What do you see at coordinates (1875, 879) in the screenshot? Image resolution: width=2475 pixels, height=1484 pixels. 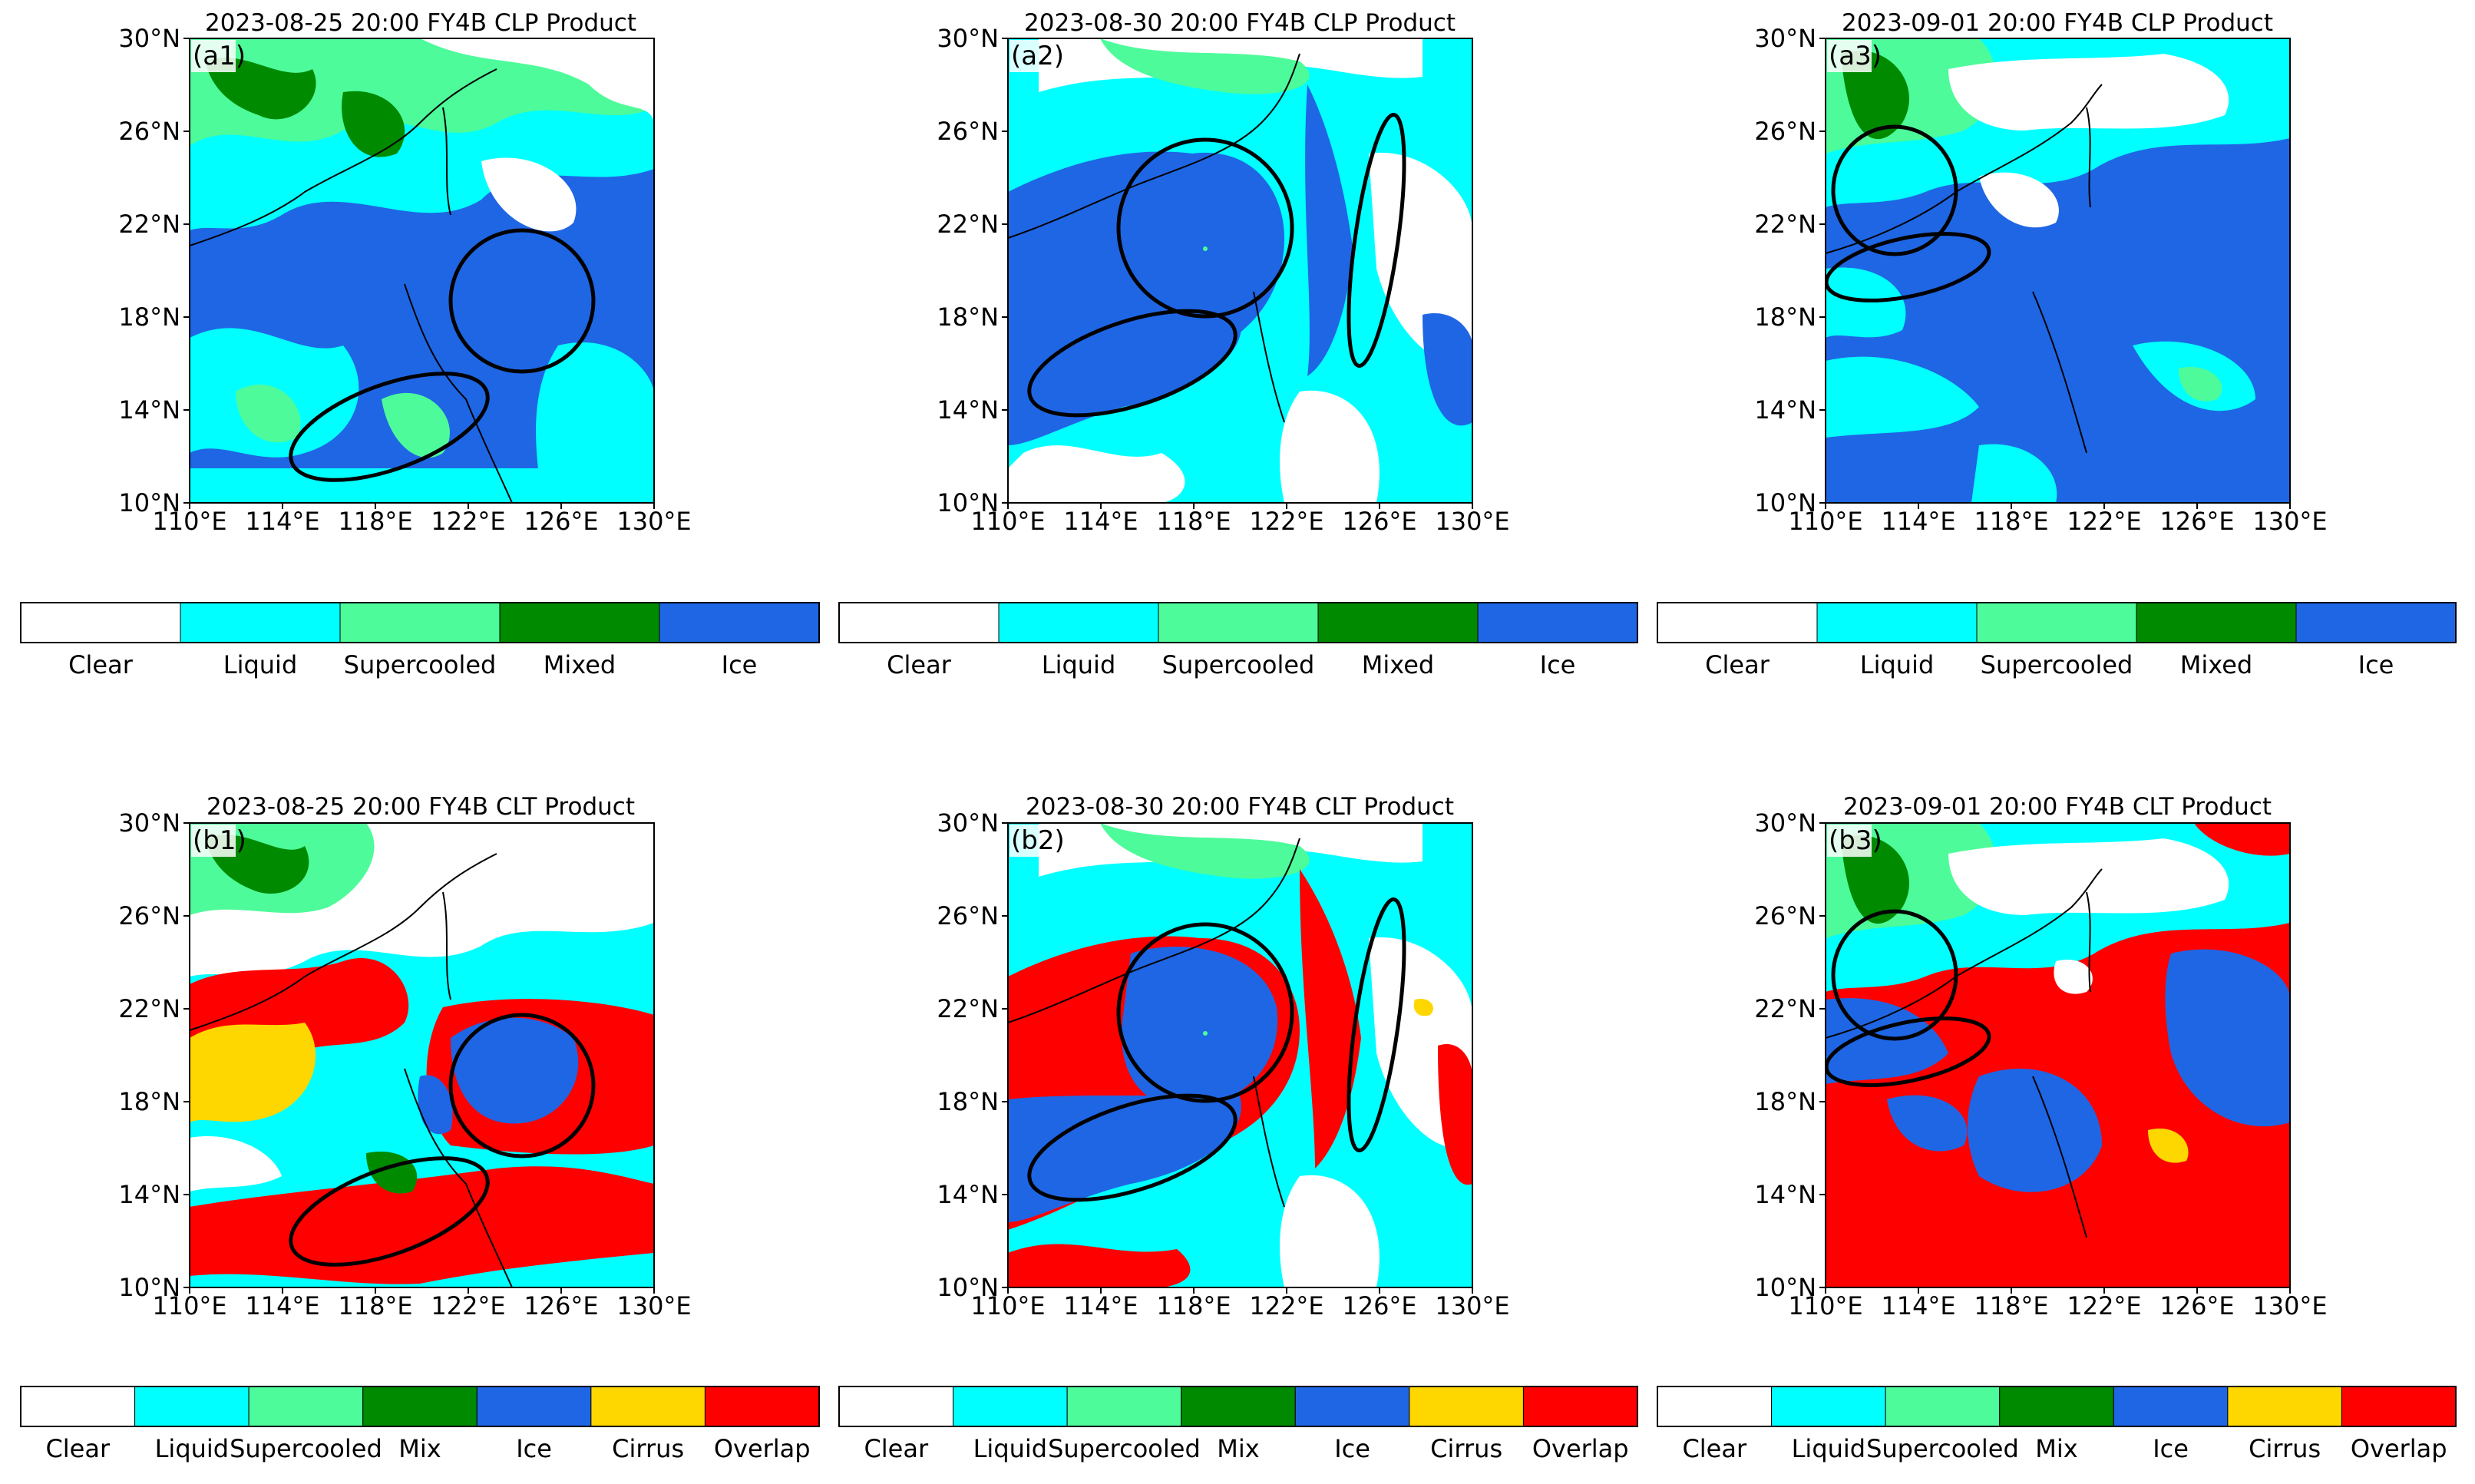 I see `region-mixed` at bounding box center [1875, 879].